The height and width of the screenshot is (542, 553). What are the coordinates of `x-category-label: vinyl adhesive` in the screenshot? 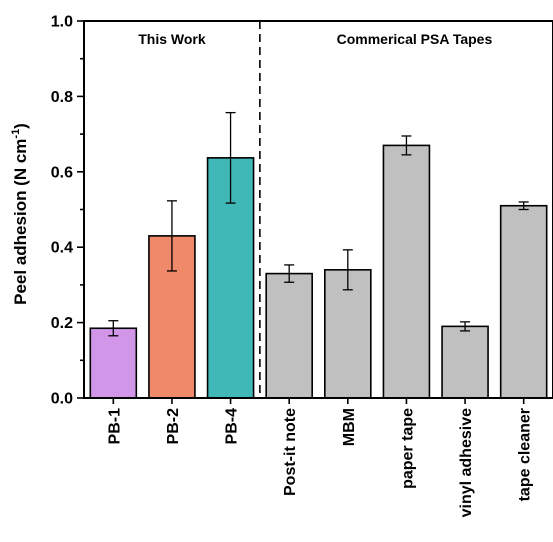 It's located at (466, 462).